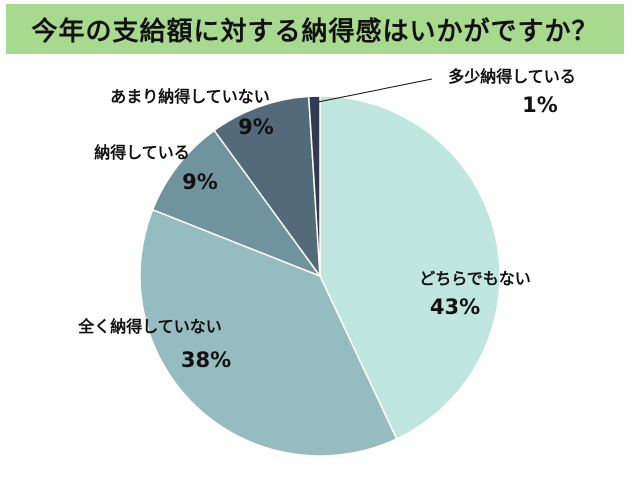 This screenshot has height=480, width=640. What do you see at coordinates (315, 31) in the screenshot?
I see `chart-title: 今年の支給額に対する納得感はいかがですか？` at bounding box center [315, 31].